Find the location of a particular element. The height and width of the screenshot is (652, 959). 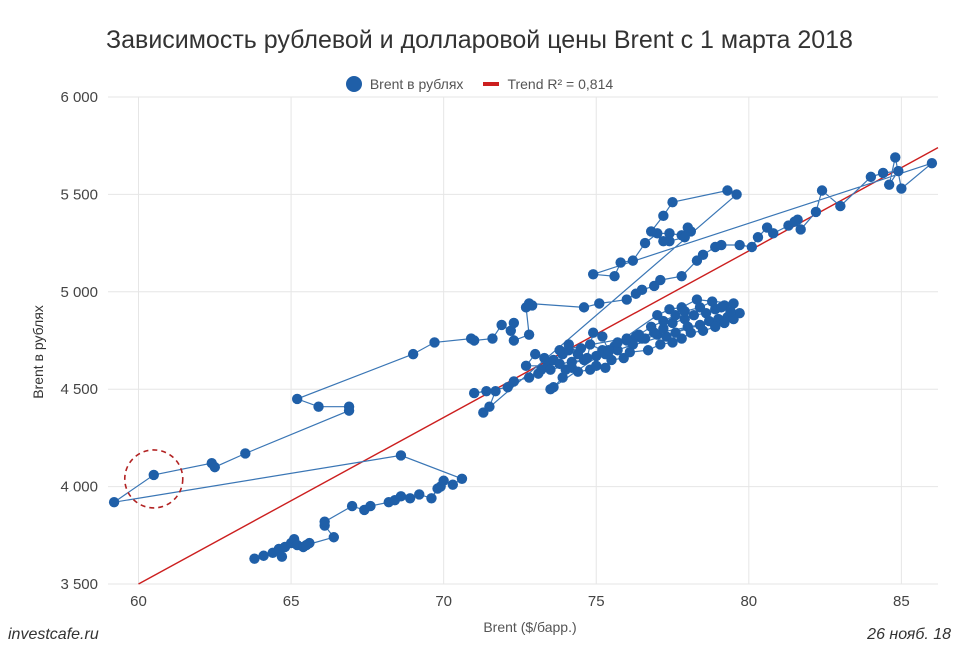

x-axis-label: Brent ($/барр.) is located at coordinates (530, 627).